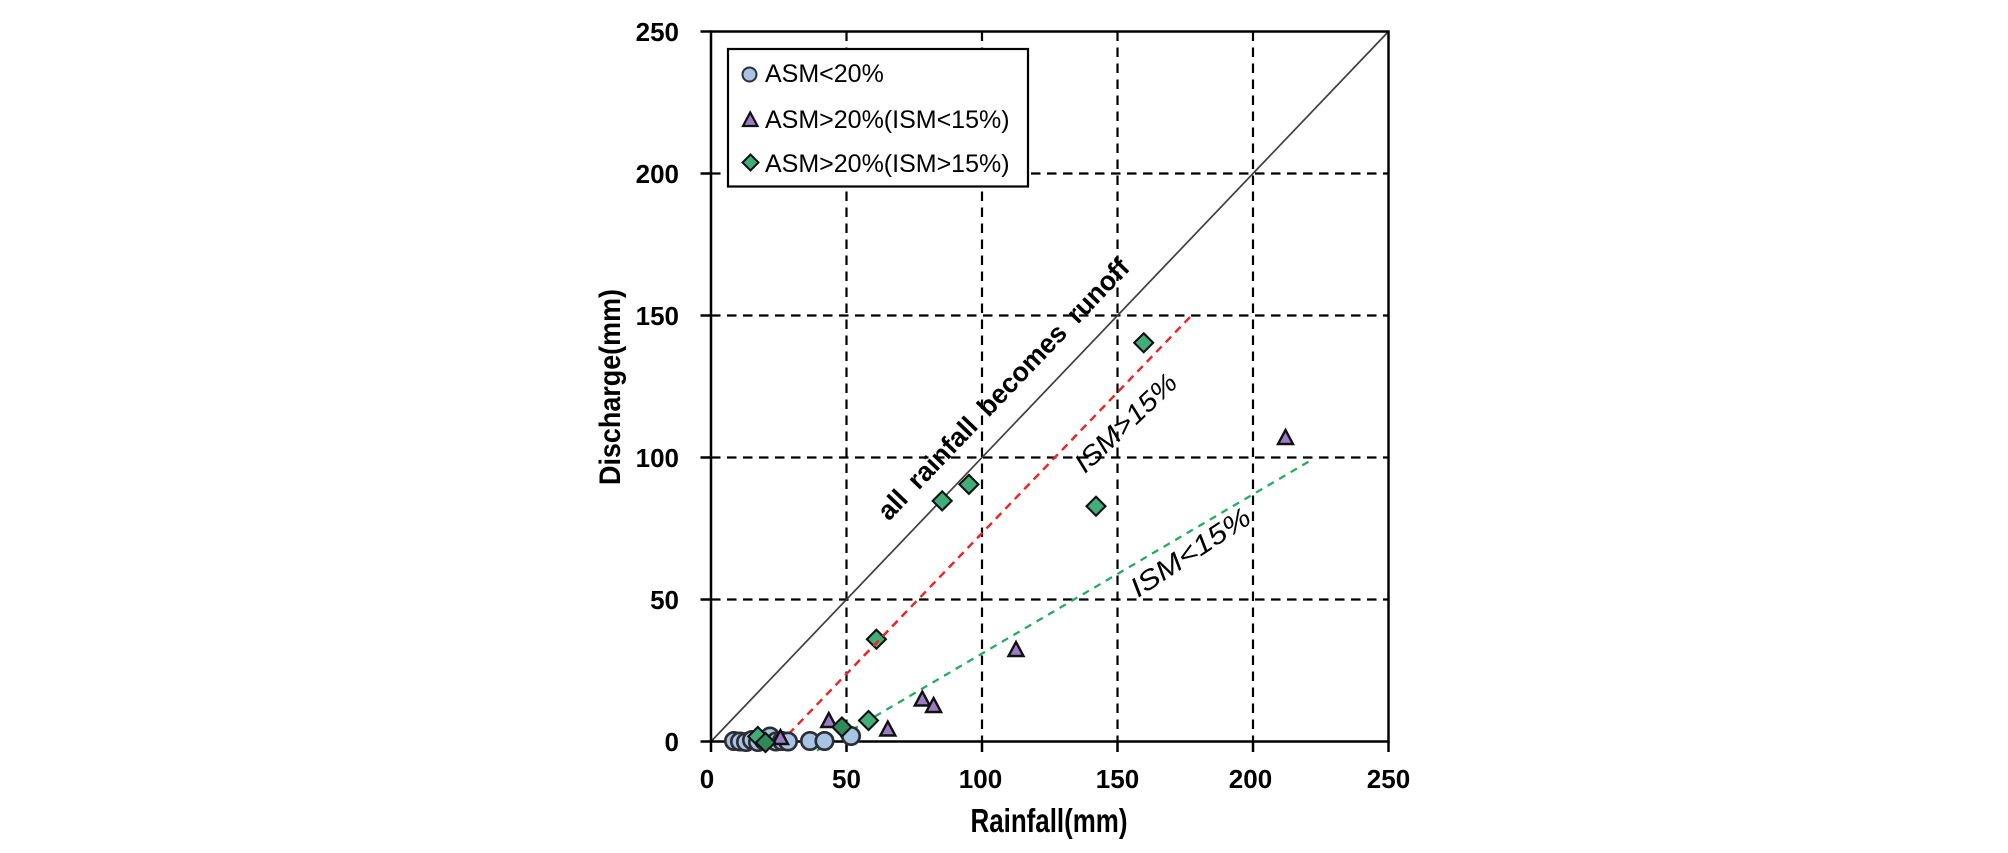 The width and height of the screenshot is (2008, 853). Describe the element at coordinates (824, 74) in the screenshot. I see `svg-text: ASM<20%` at that location.